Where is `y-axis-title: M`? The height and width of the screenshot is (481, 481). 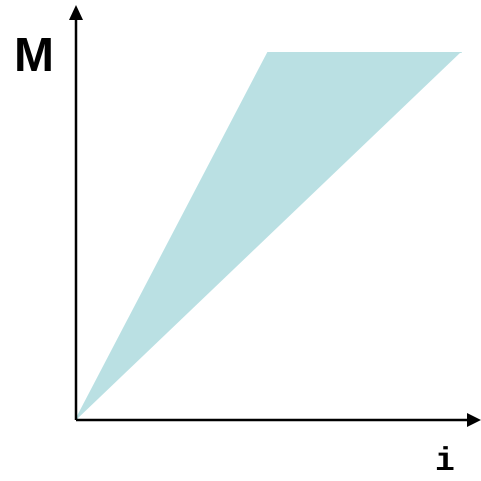
y-axis-title: M is located at coordinates (34, 55).